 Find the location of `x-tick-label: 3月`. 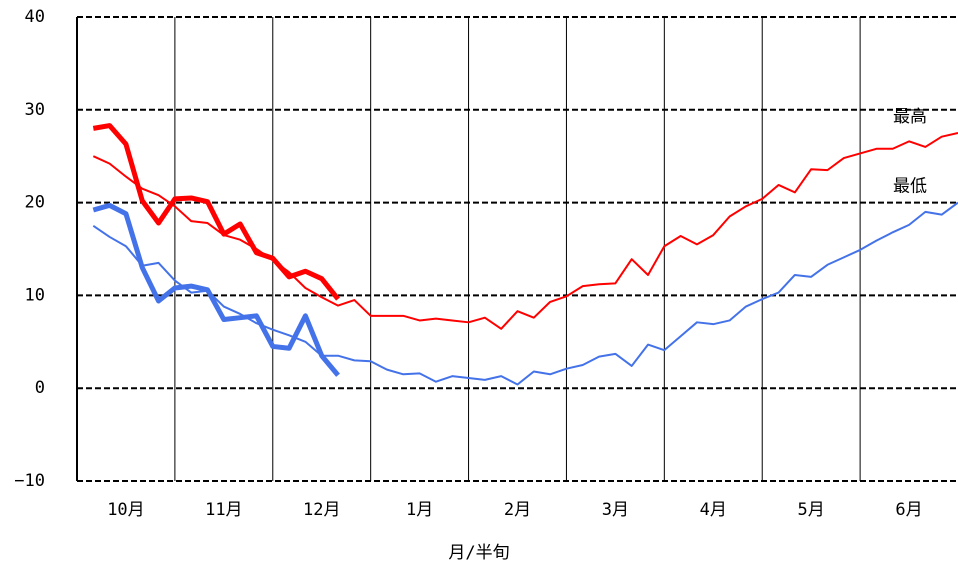

x-tick-label: 3月 is located at coordinates (615, 510).